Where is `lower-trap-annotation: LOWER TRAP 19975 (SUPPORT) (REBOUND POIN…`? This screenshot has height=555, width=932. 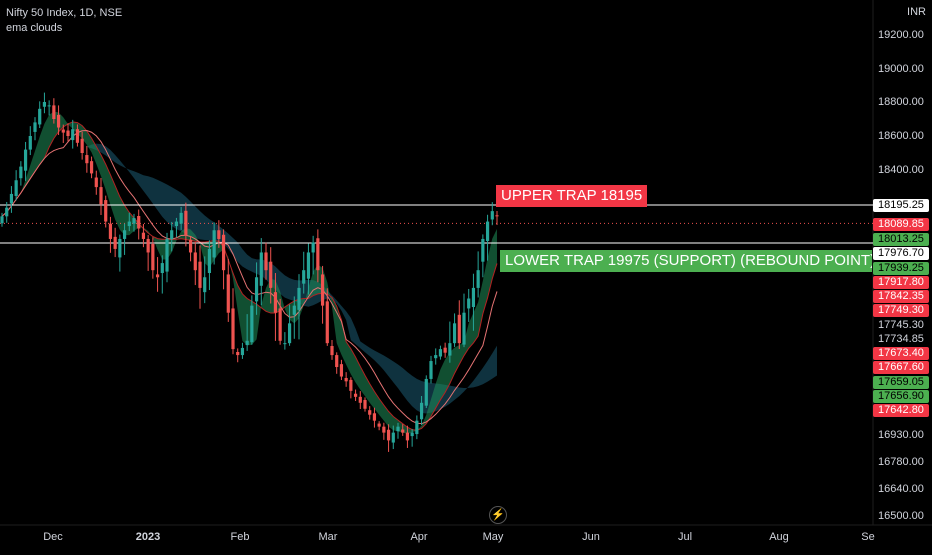 lower-trap-annotation: LOWER TRAP 19975 (SUPPORT) (REBOUND POIN… is located at coordinates (686, 261).